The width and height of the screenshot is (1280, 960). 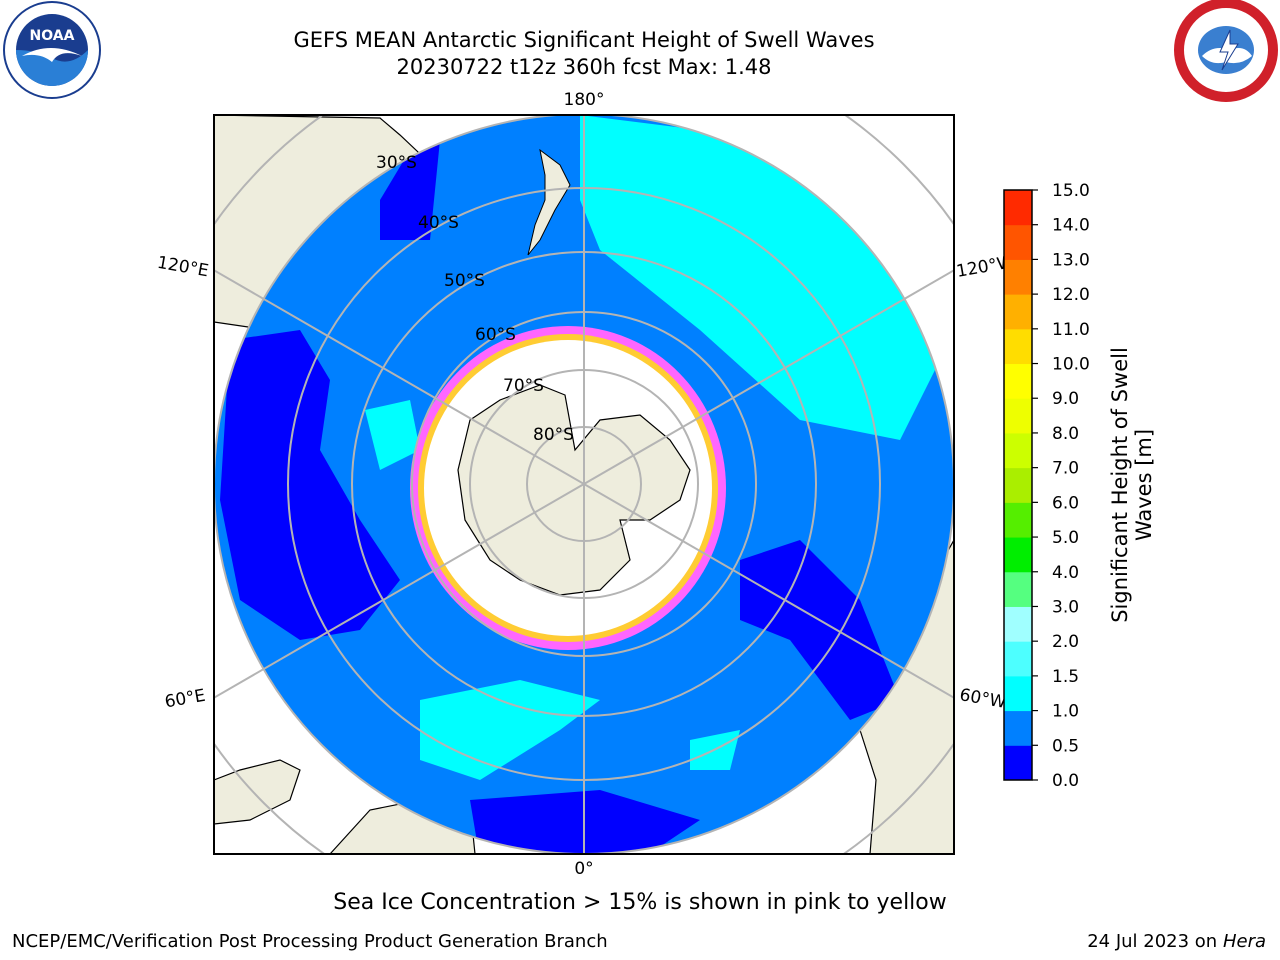 What do you see at coordinates (1144, 485) in the screenshot?
I see `colorbar-label-line2: Waves [m]` at bounding box center [1144, 485].